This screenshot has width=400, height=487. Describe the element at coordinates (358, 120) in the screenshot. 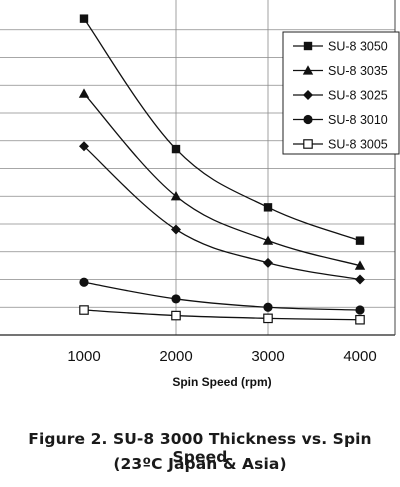

I see `legend-label: SU-8 3010` at that location.